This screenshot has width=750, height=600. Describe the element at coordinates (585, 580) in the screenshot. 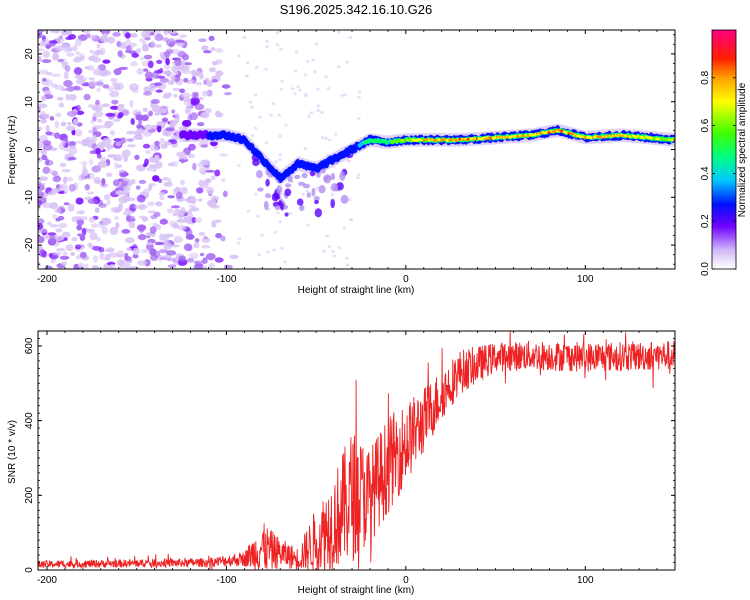

I see `x-tick-label: 100` at that location.